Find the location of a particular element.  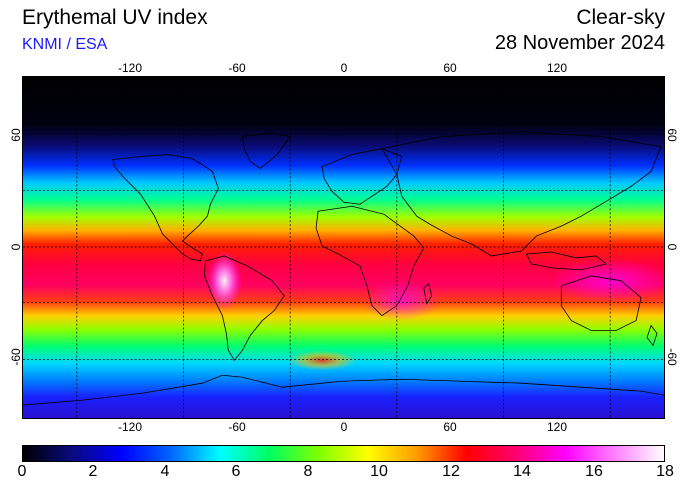

lon-label-top: 60 is located at coordinates (450, 68).